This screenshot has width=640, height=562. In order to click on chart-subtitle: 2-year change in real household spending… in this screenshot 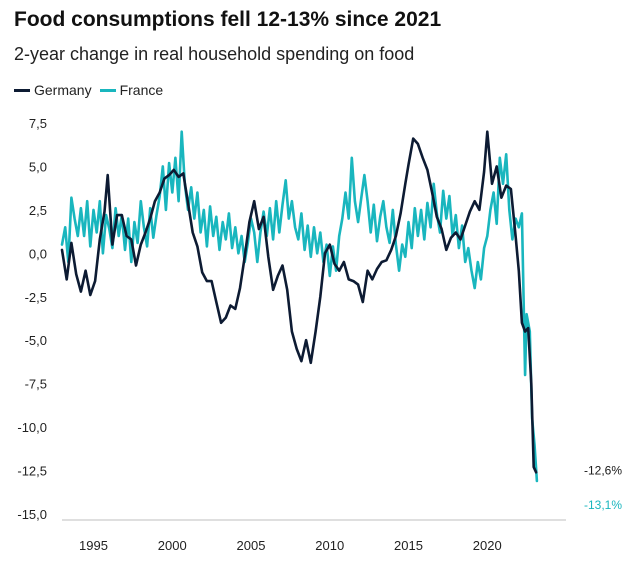, I will do `click(214, 54)`.